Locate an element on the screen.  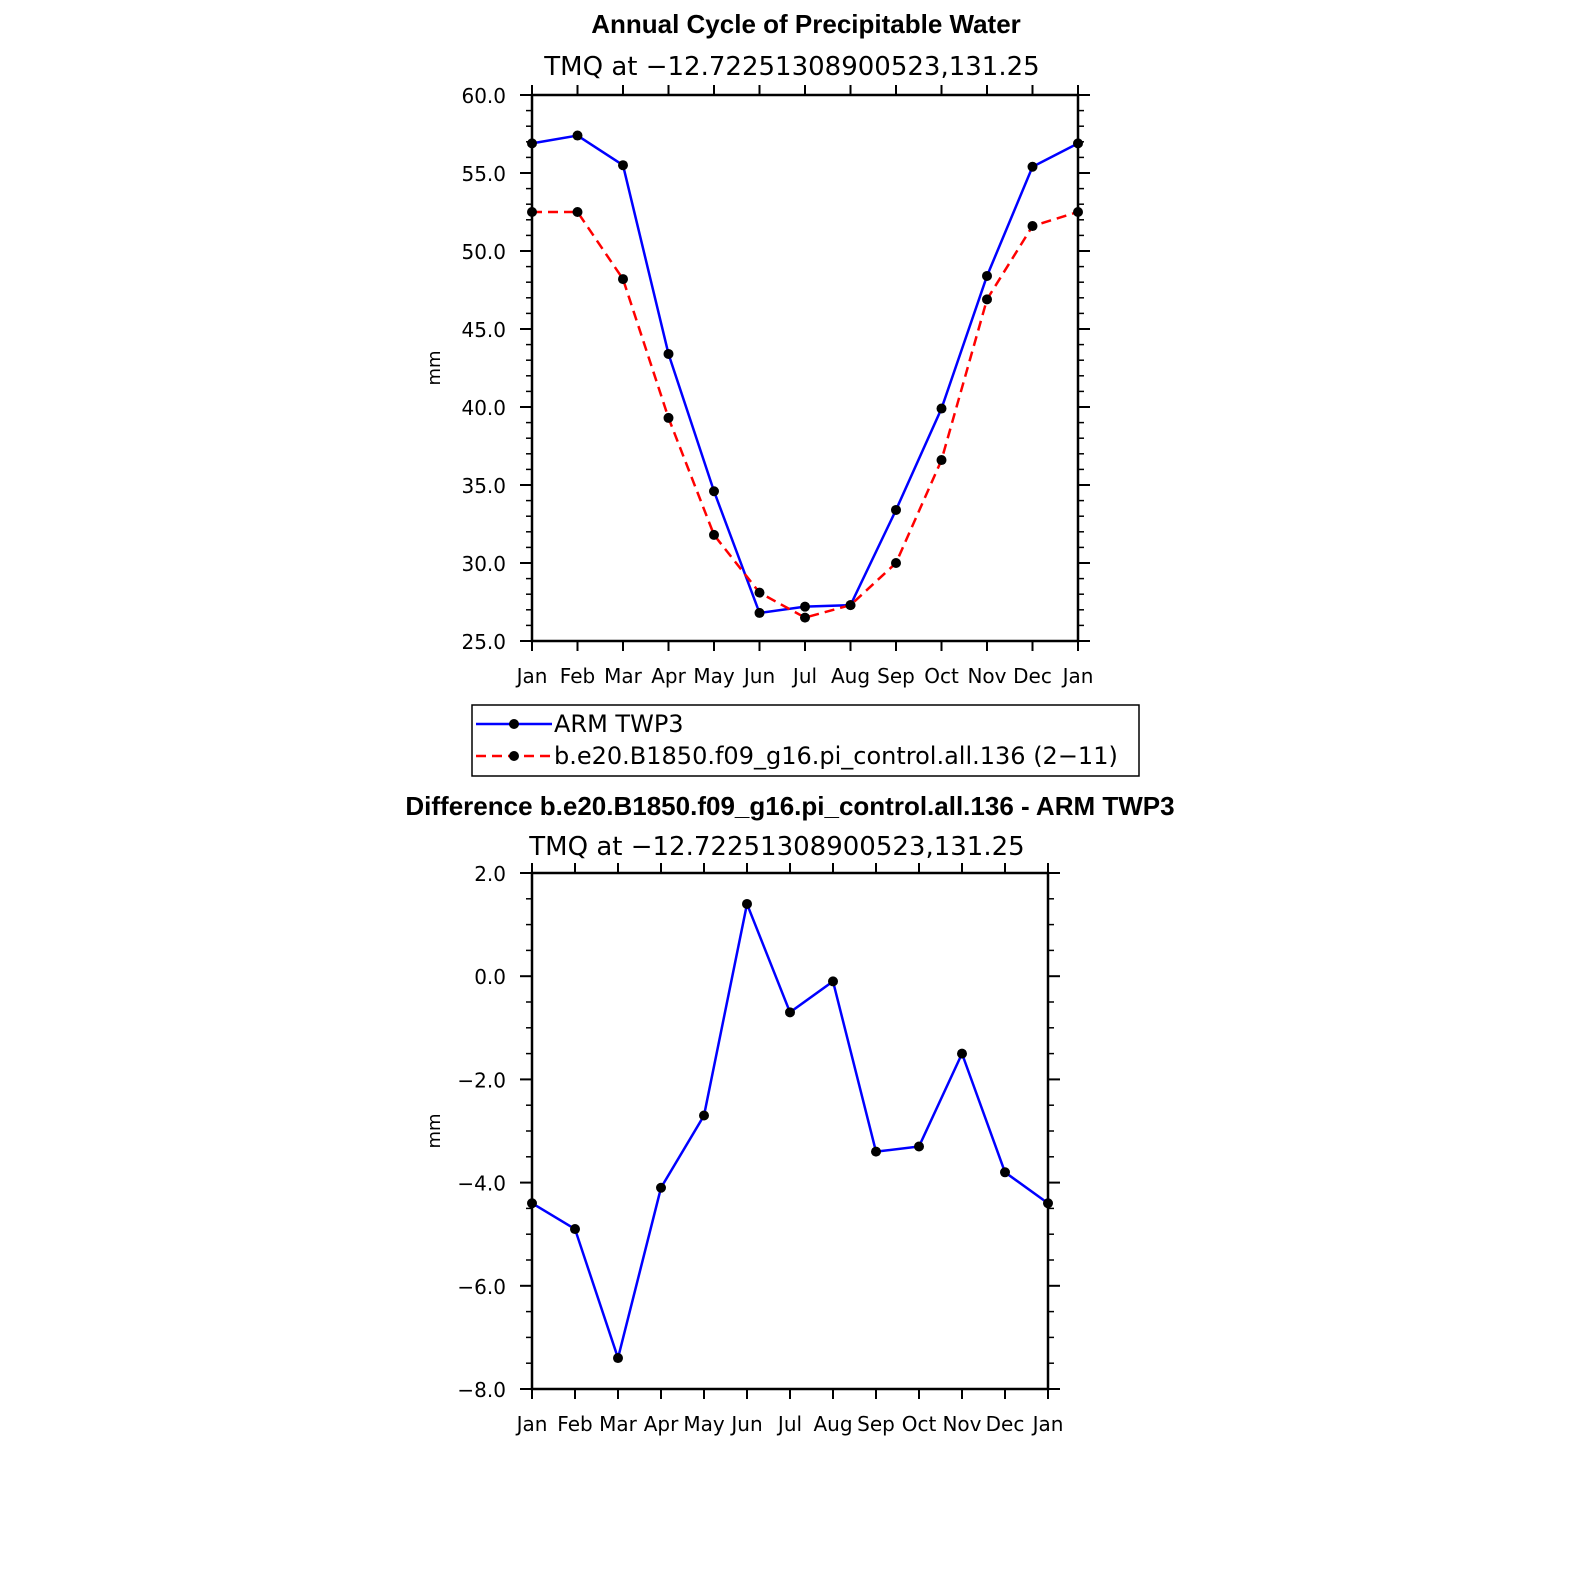
y-tick-label: 55.0 is located at coordinates (483, 174).